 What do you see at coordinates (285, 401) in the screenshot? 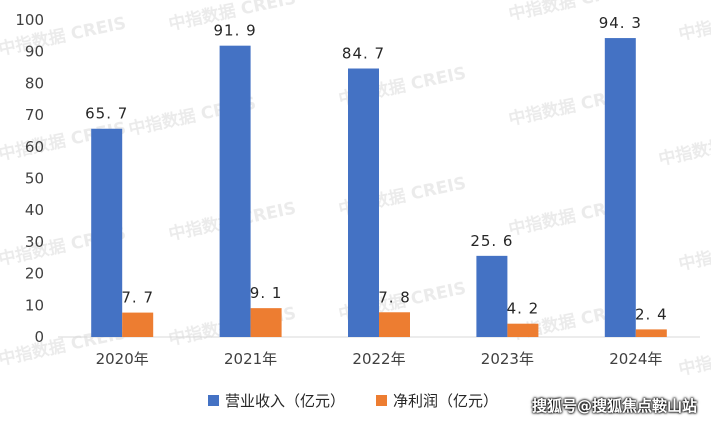
I see `legend-label-0: 营业收入（亿元）` at bounding box center [285, 401].